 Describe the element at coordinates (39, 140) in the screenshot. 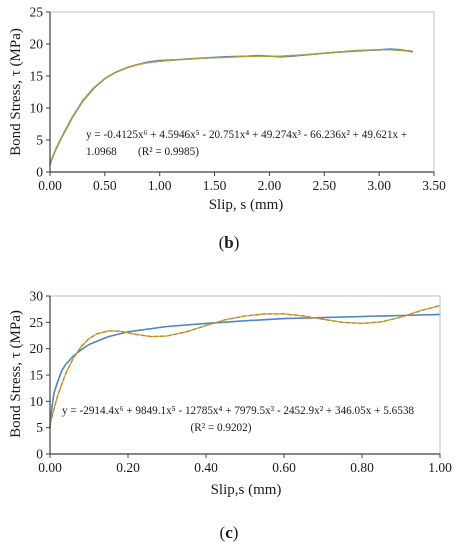

I see `chart-b-y-tick-label: 5` at that location.